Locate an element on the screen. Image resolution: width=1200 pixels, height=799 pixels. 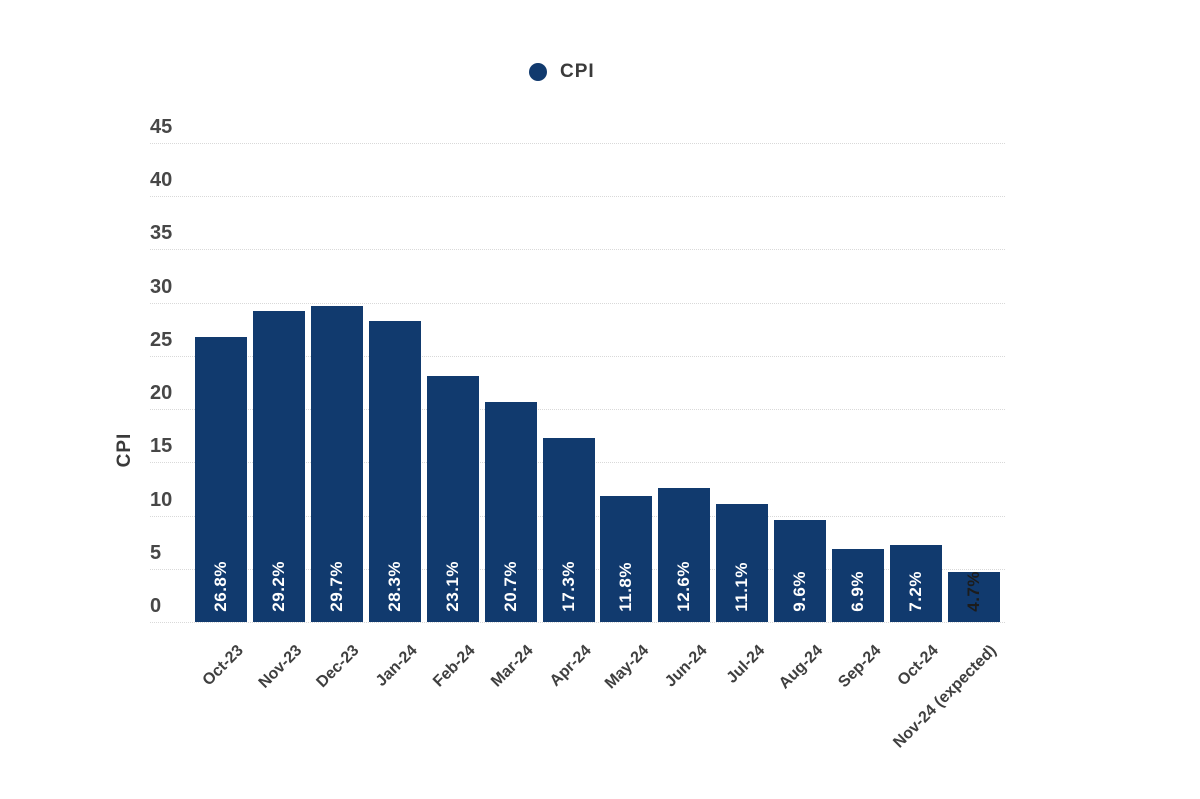
bar-value-label: 17.3% is located at coordinates (568, 586).